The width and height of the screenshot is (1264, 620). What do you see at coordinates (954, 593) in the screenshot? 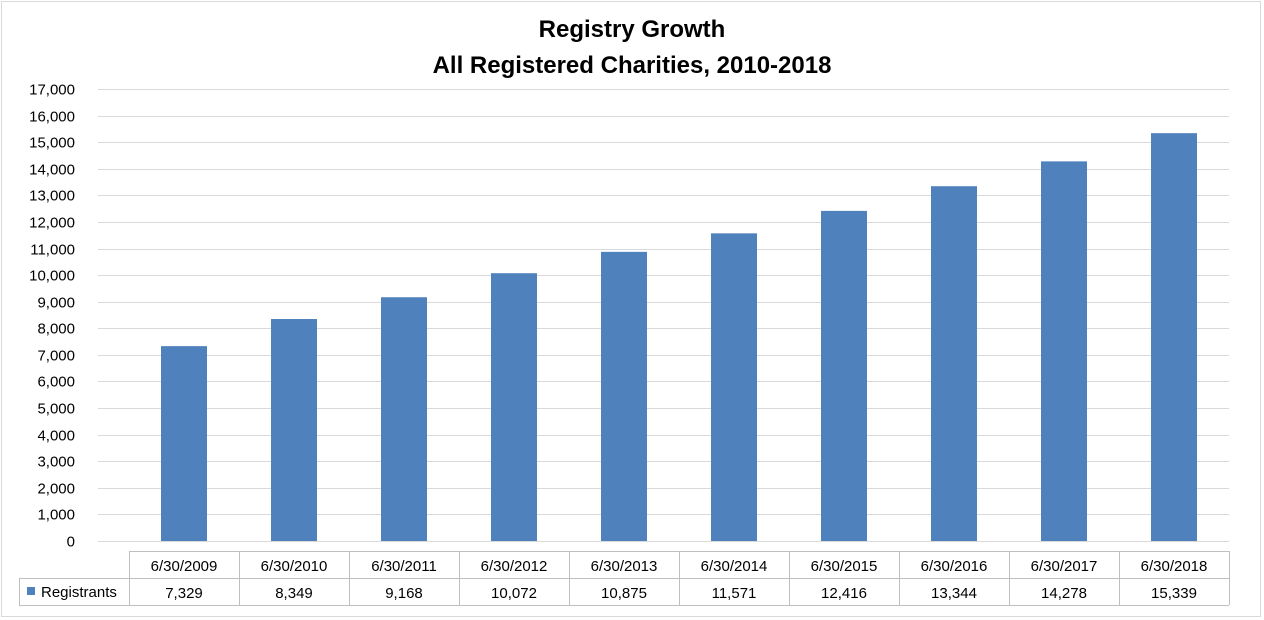
I see `data-label: 13,344` at bounding box center [954, 593].